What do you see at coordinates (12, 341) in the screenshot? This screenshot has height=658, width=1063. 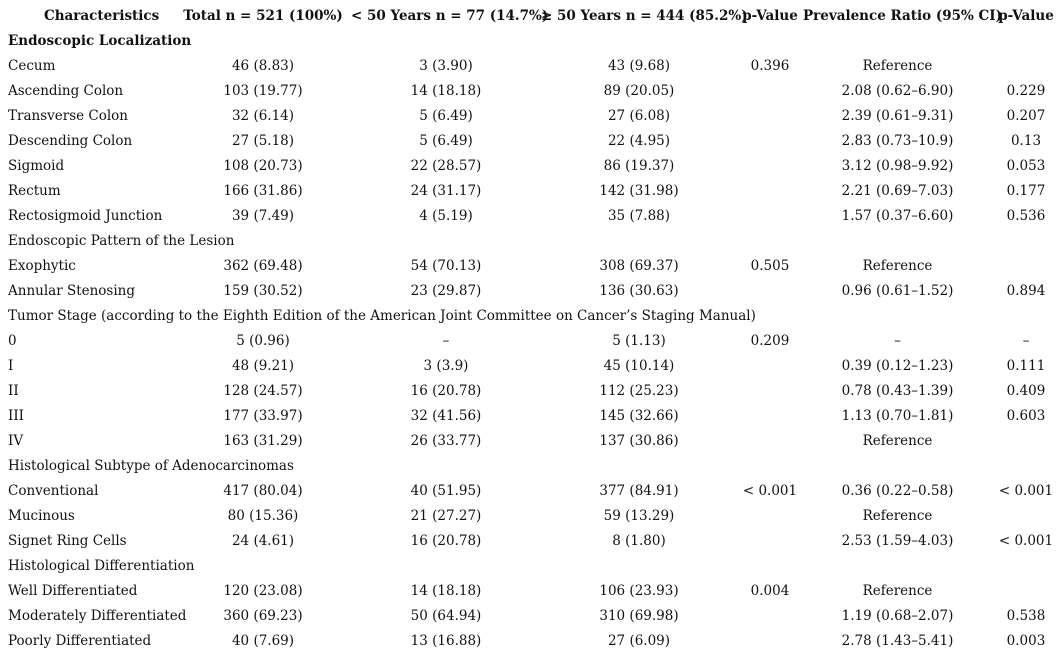 I see `characteristic-cell: 0` at bounding box center [12, 341].